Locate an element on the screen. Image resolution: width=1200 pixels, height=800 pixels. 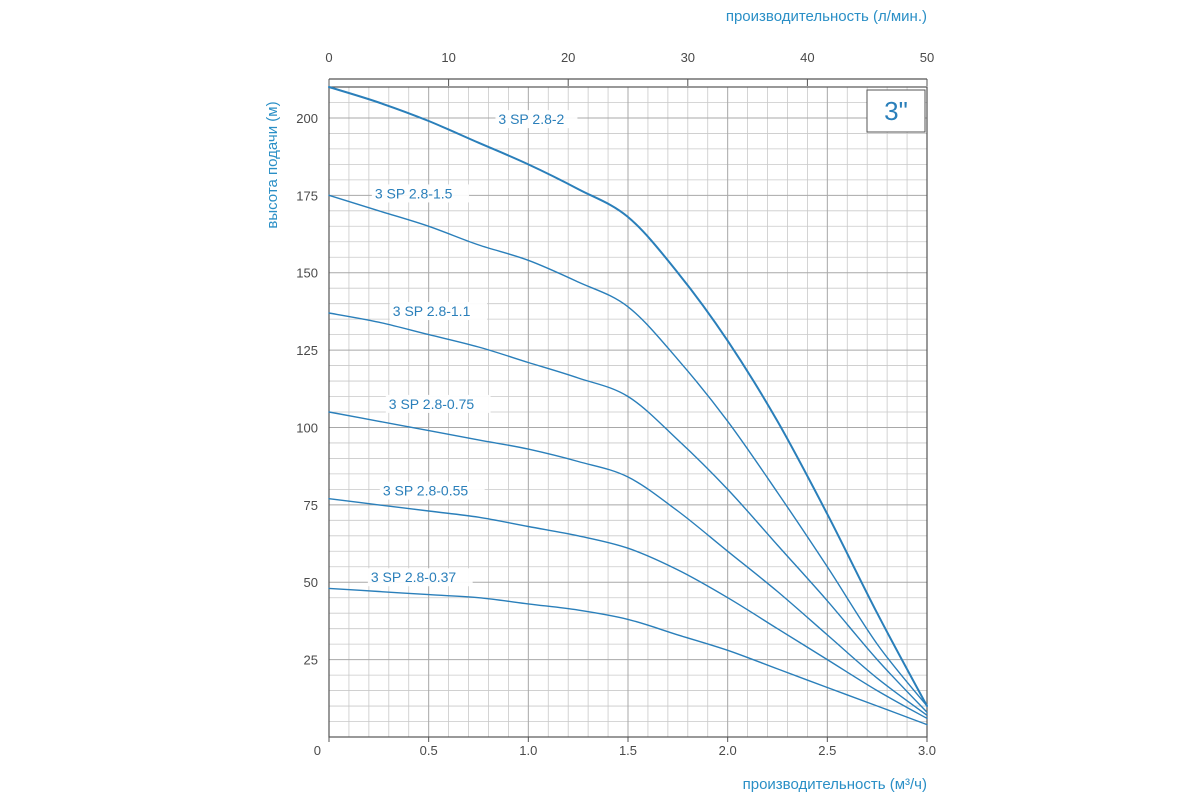
x-tick-label-bottom: 1.0 is located at coordinates (528, 750).